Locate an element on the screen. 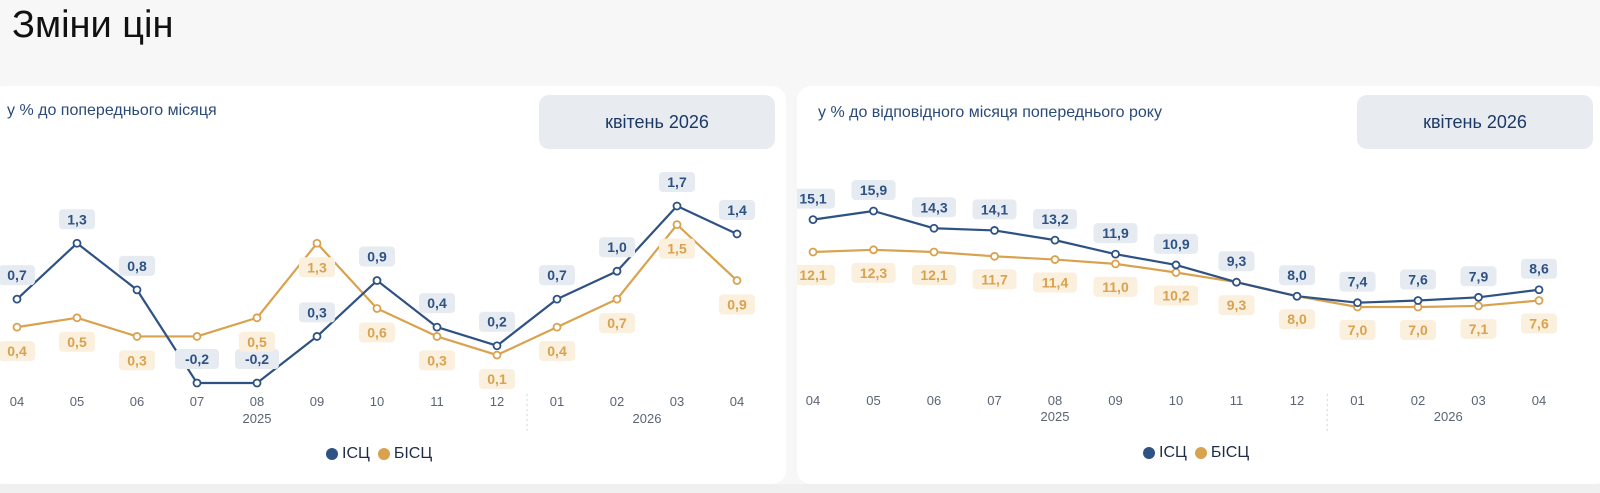 The width and height of the screenshot is (1600, 493). svg-text: 1,7 is located at coordinates (677, 182).